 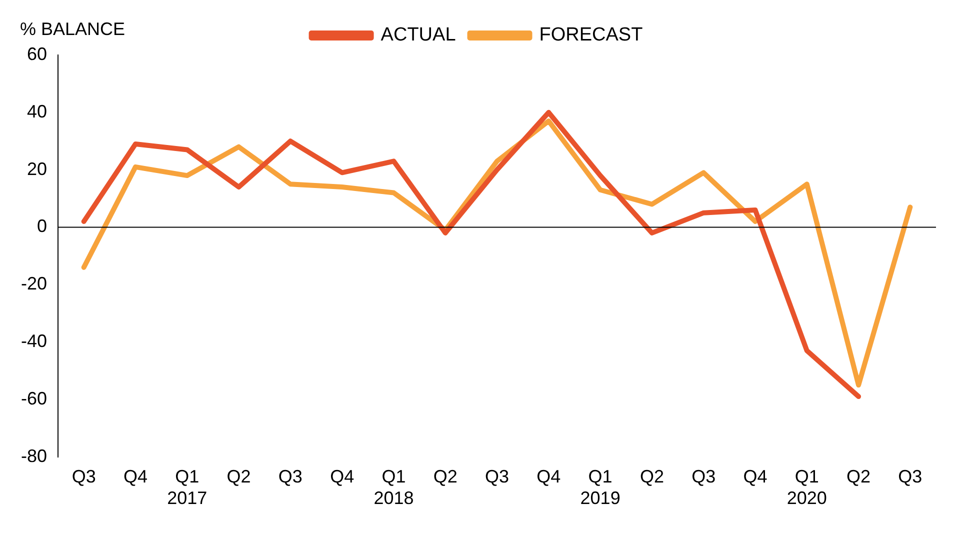 What do you see at coordinates (34, 398) in the screenshot?
I see `y-tick-label: -60` at bounding box center [34, 398].